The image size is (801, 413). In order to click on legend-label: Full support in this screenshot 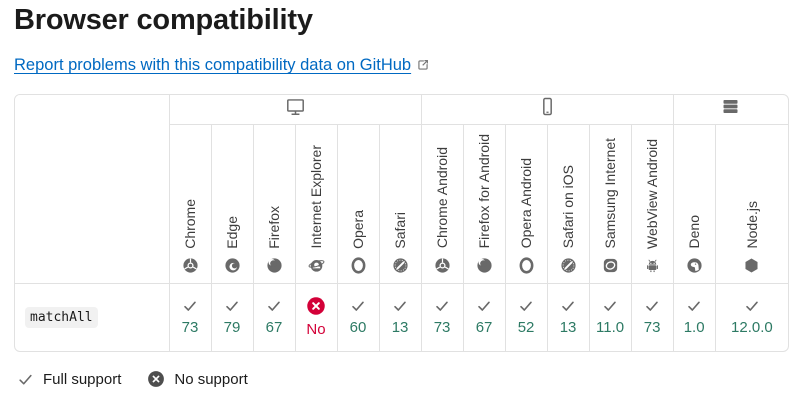, I will do `click(82, 379)`.